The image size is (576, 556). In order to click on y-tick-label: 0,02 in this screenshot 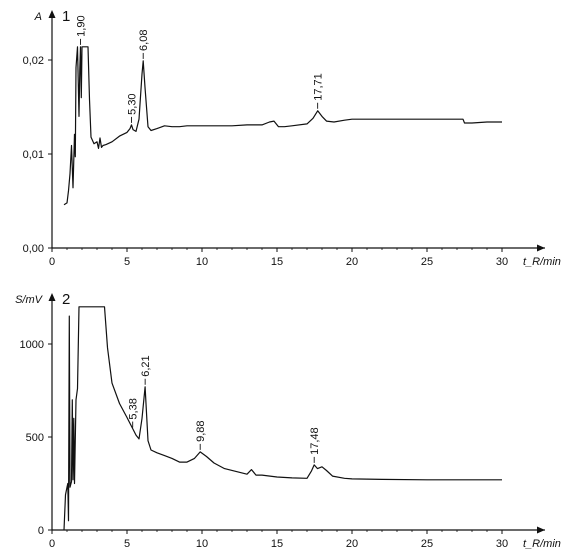, I will do `click(33, 61)`.